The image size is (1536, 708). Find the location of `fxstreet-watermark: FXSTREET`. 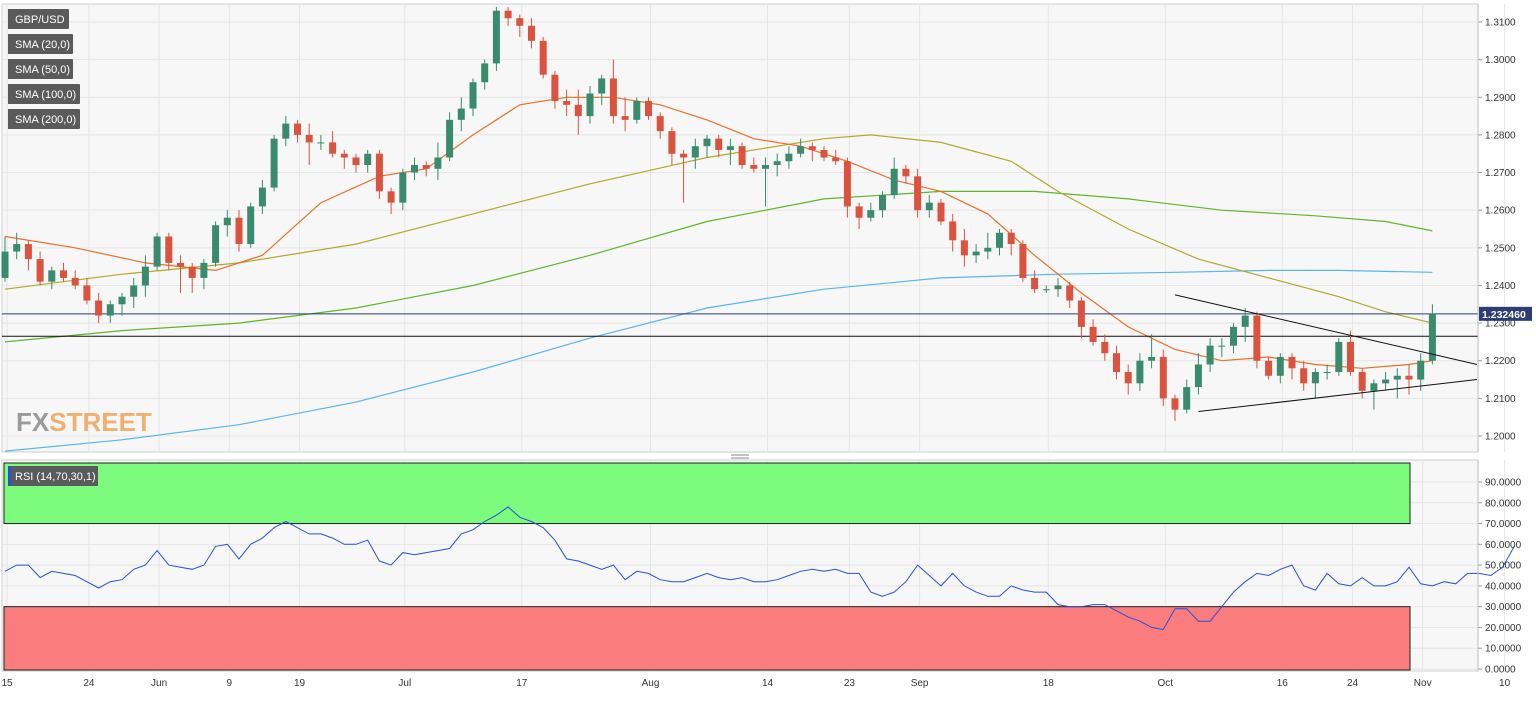

fxstreet-watermark: FXSTREET is located at coordinates (84, 422).